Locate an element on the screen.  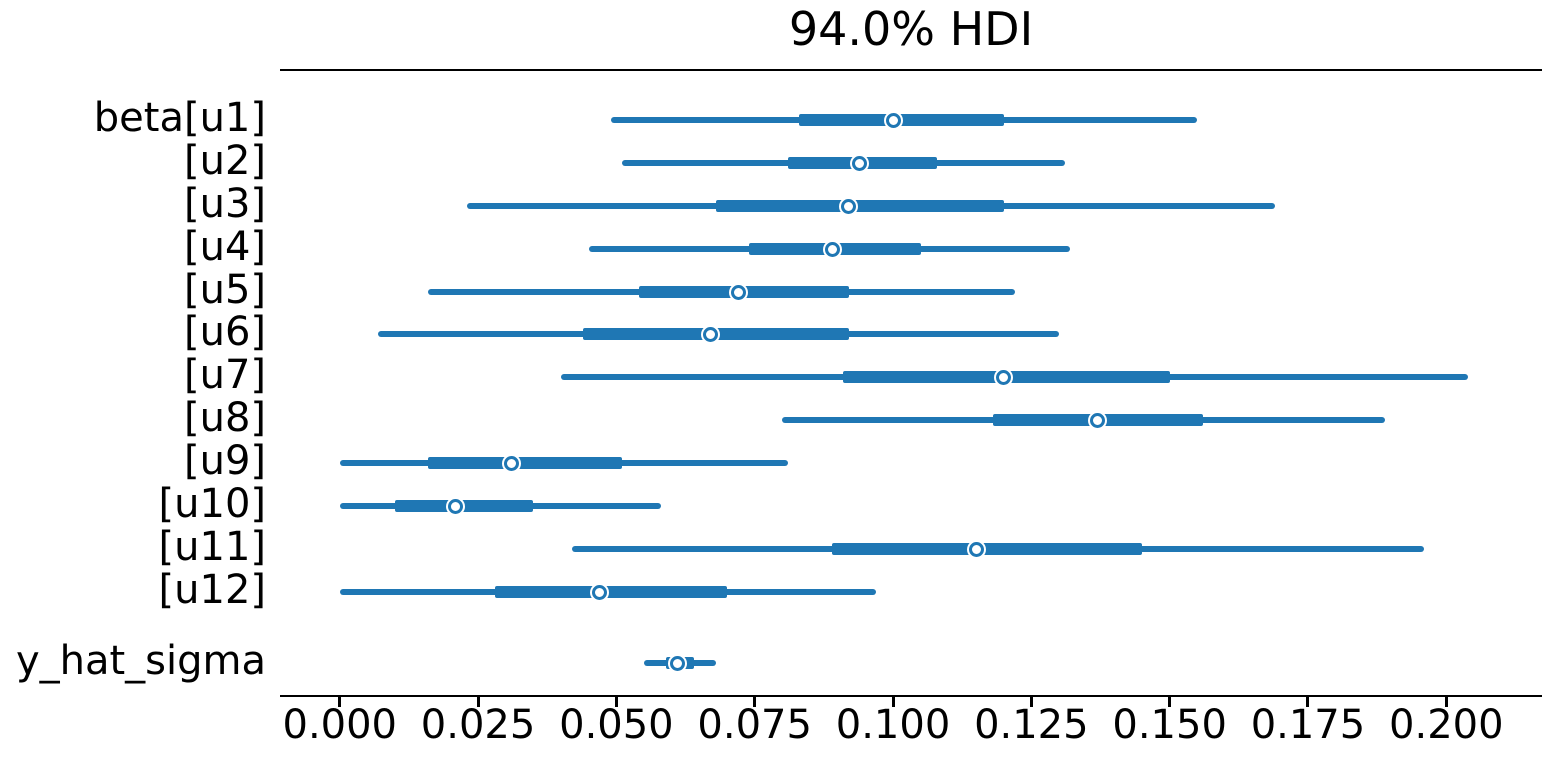
chart-title: 94.0% HDI is located at coordinates (911, 29).